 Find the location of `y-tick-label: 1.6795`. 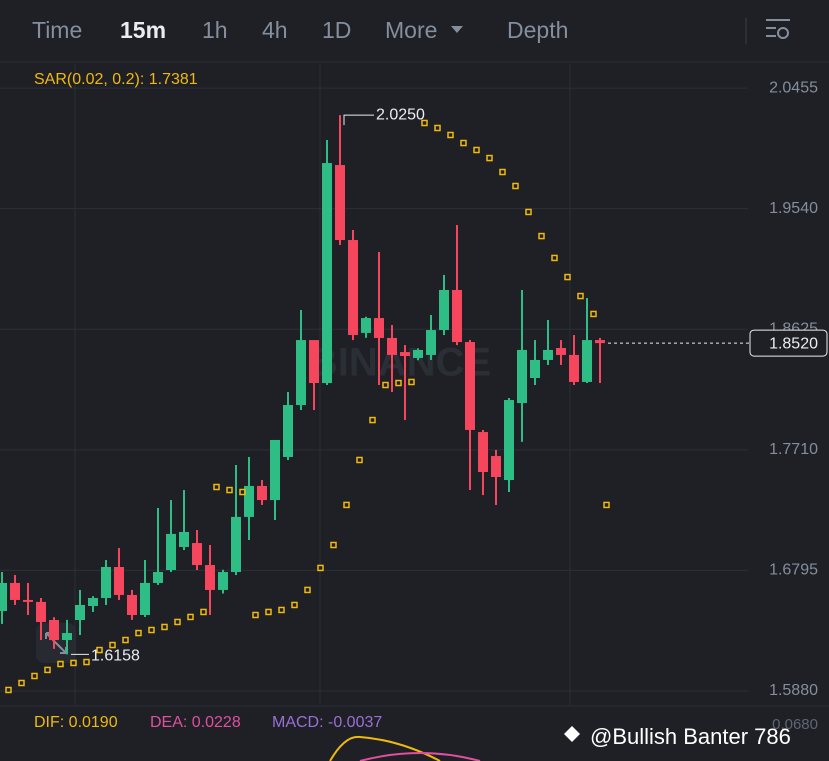

y-tick-label: 1.6795 is located at coordinates (793, 570).